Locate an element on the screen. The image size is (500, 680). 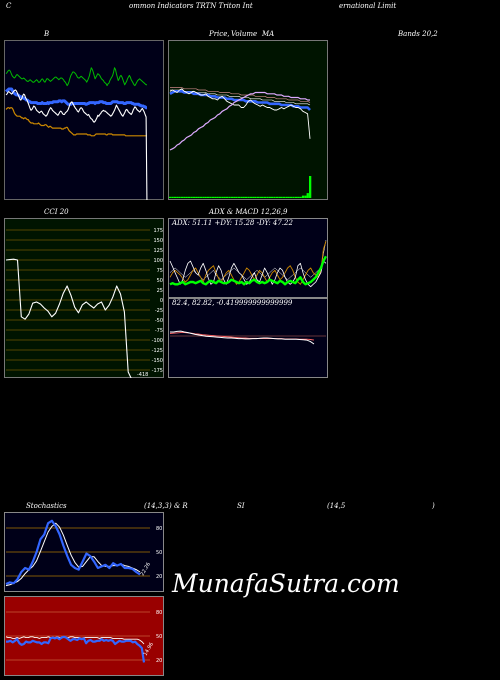
trend-line is located at coordinates (239, 121).